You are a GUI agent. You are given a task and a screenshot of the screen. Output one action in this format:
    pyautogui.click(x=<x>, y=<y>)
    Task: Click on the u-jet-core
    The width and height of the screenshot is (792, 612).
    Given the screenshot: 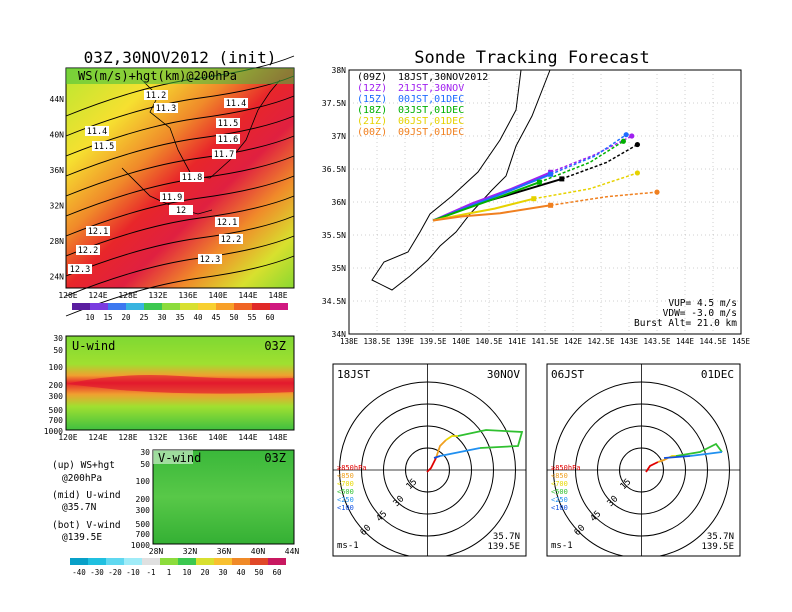 What is the action you would take?
    pyautogui.click(x=180, y=384)
    